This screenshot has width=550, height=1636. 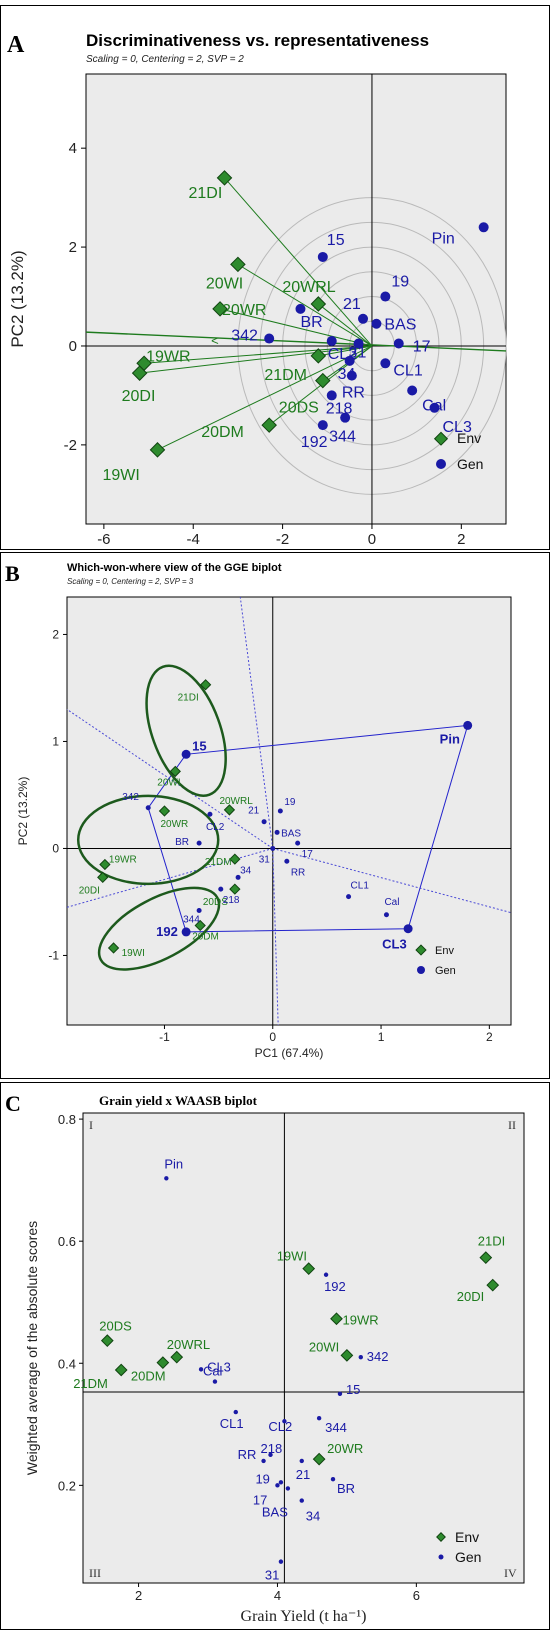 What do you see at coordinates (224, 283) in the screenshot?
I see `env-label-20wi: 20WI` at bounding box center [224, 283].